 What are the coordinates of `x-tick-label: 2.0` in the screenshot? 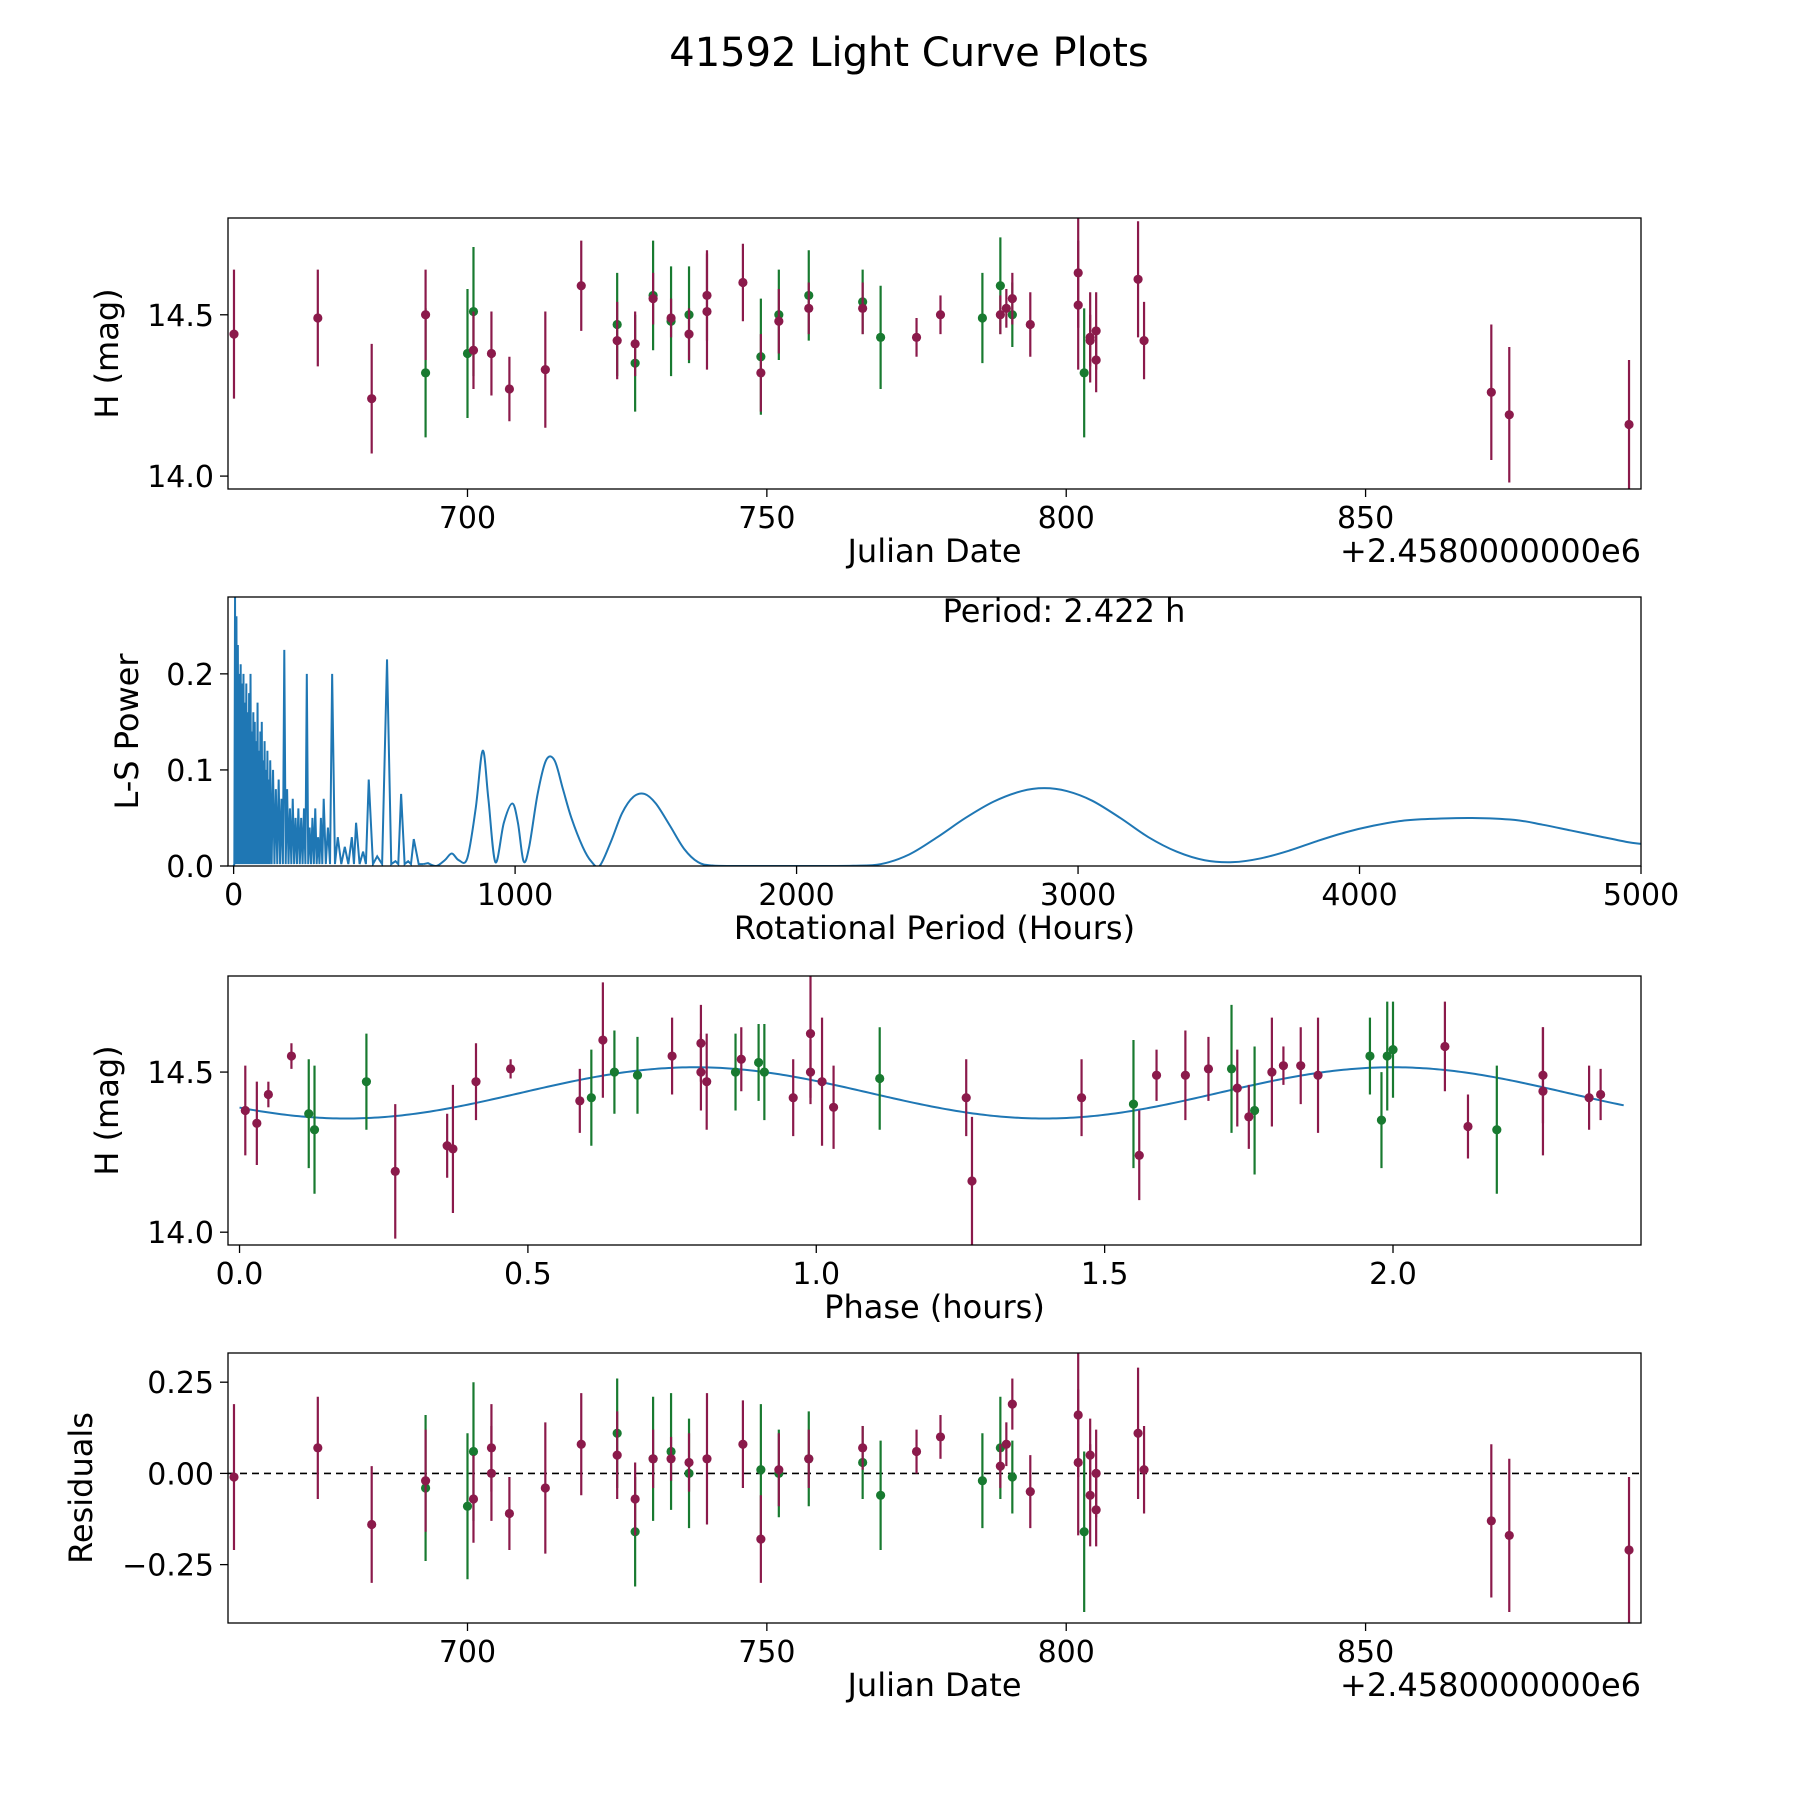 It's located at (1393, 1274).